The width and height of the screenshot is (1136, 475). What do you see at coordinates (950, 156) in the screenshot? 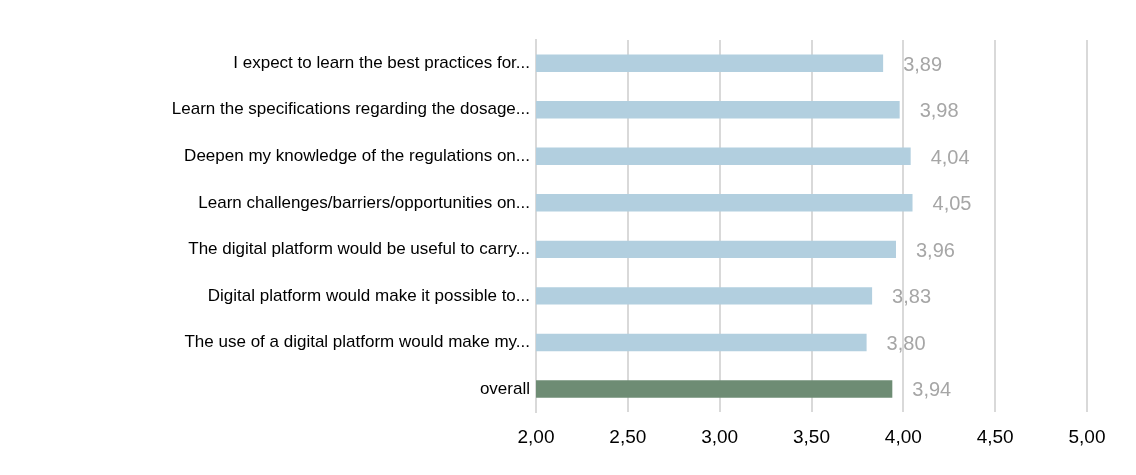
I see `data-label: 4,04` at bounding box center [950, 156].